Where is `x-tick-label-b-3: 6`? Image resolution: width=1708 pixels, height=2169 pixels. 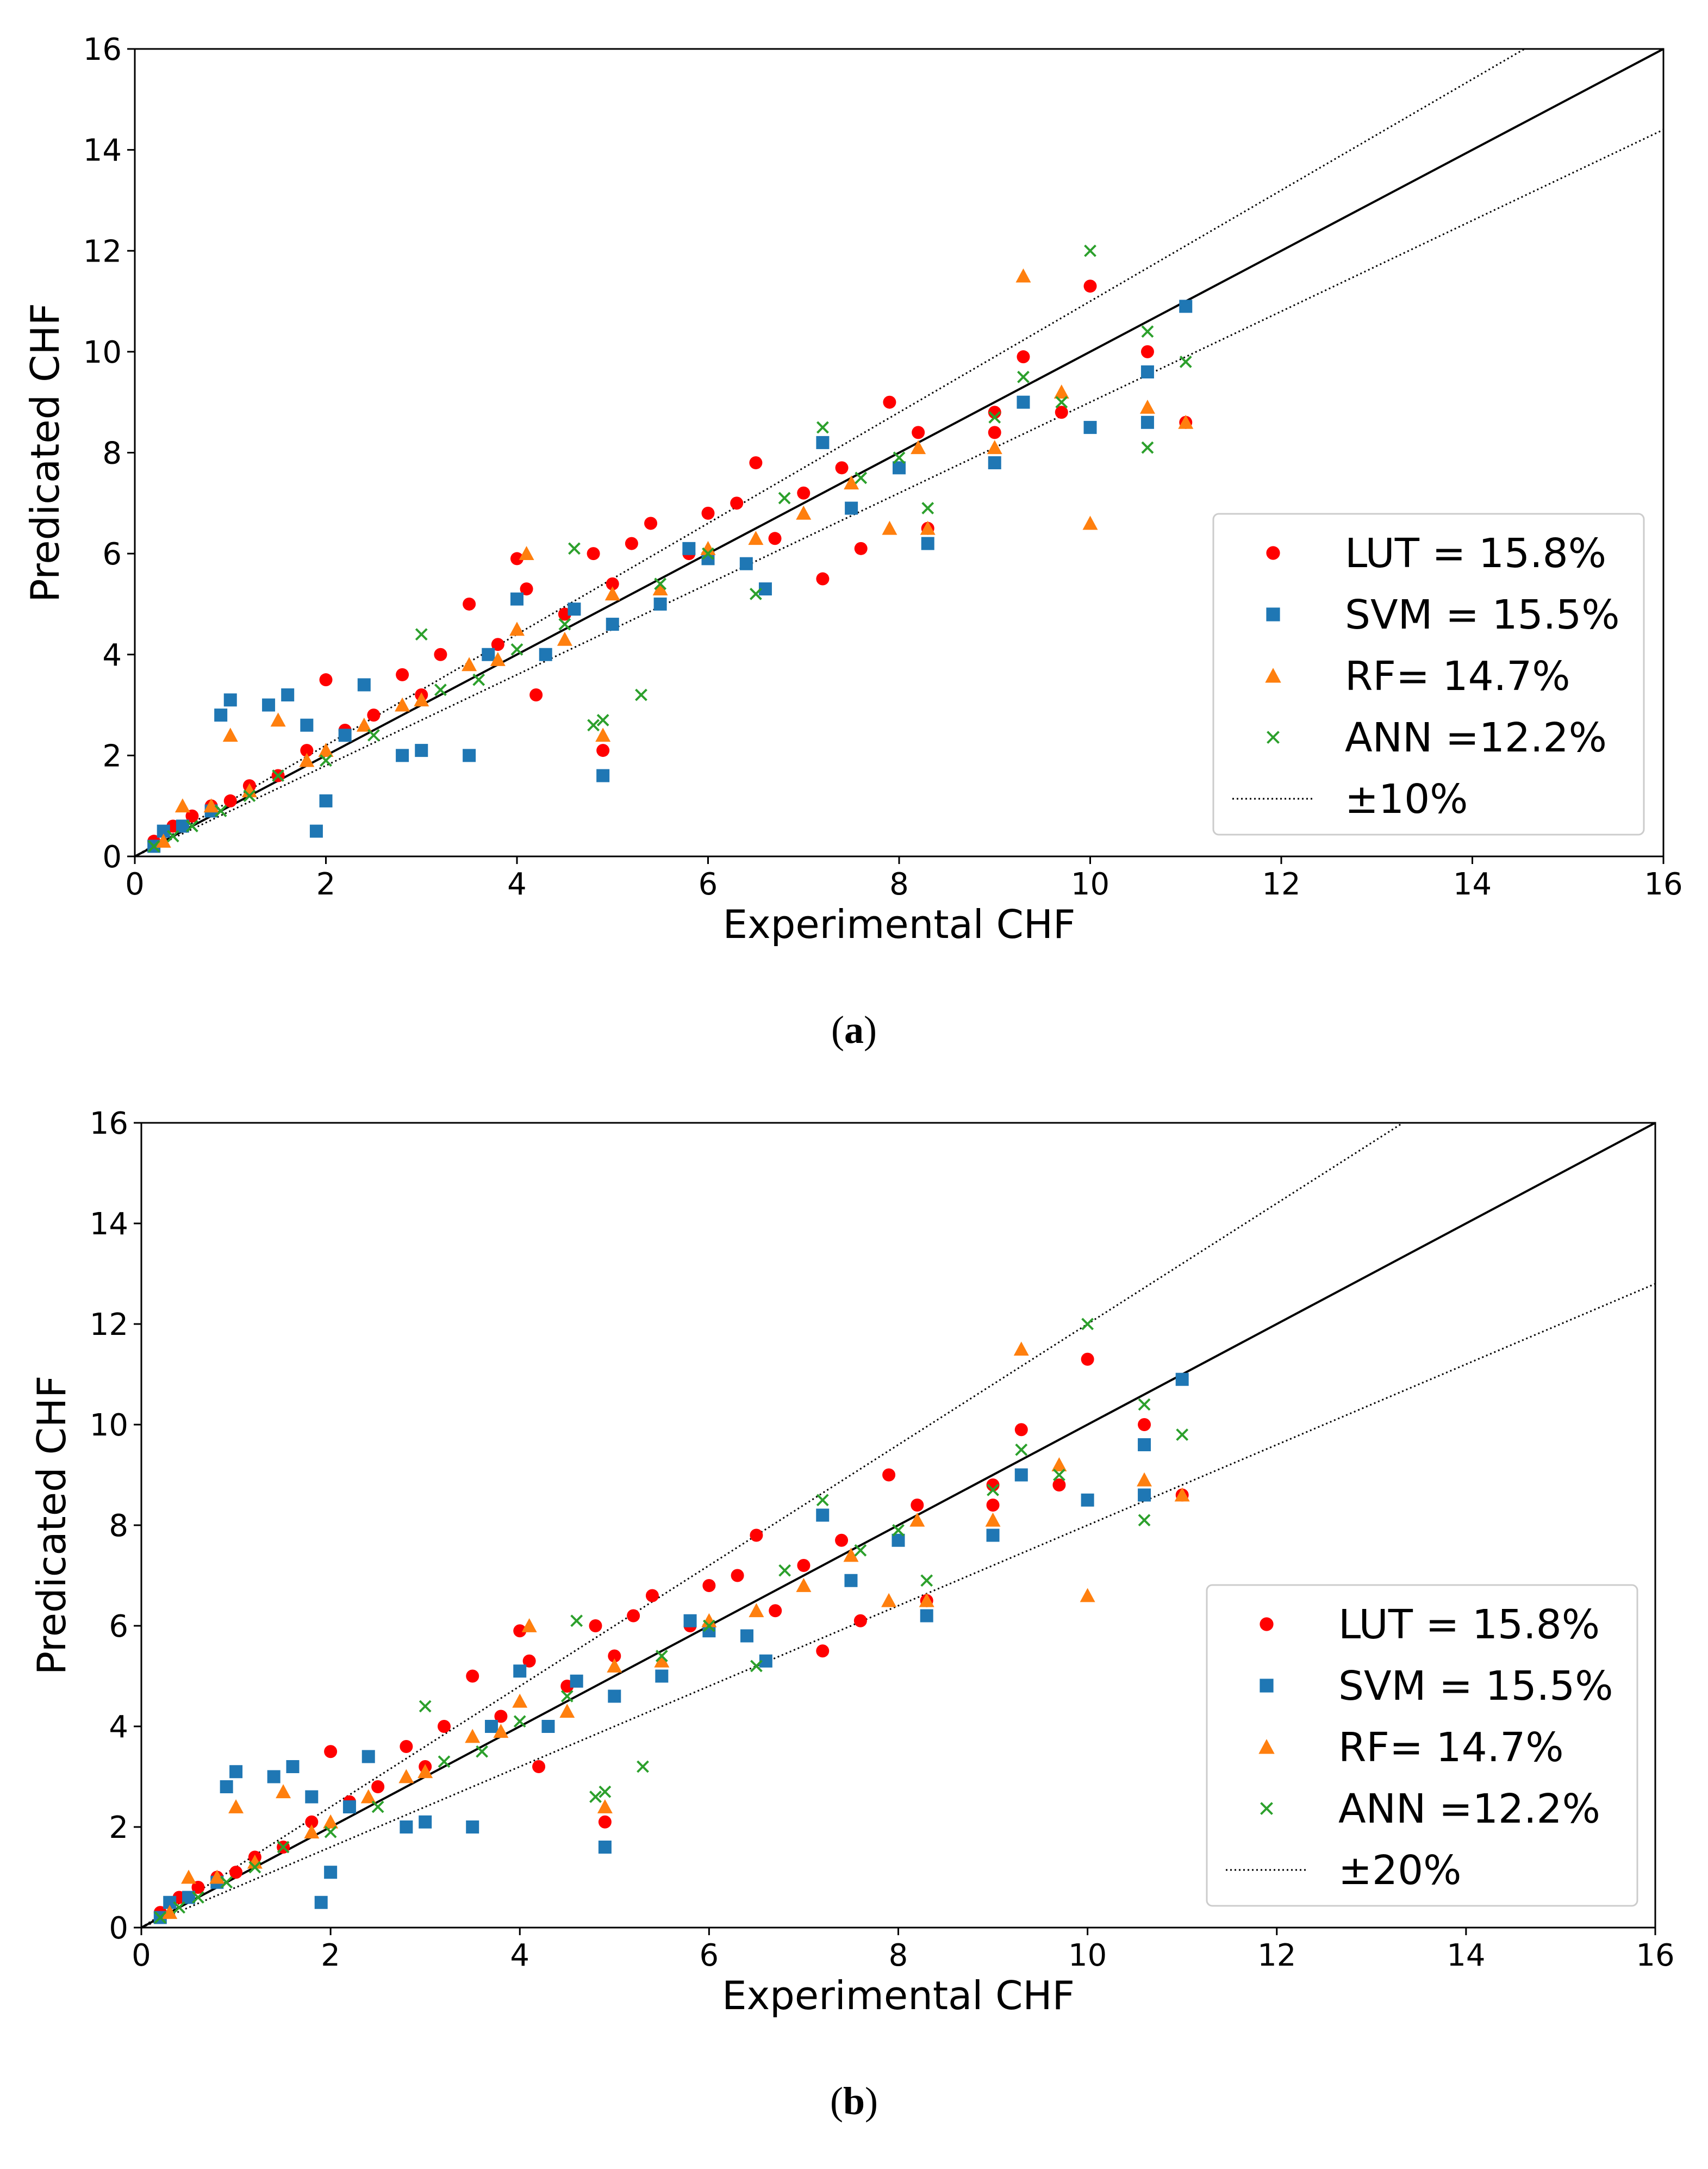 x-tick-label-b-3: 6 is located at coordinates (709, 1955).